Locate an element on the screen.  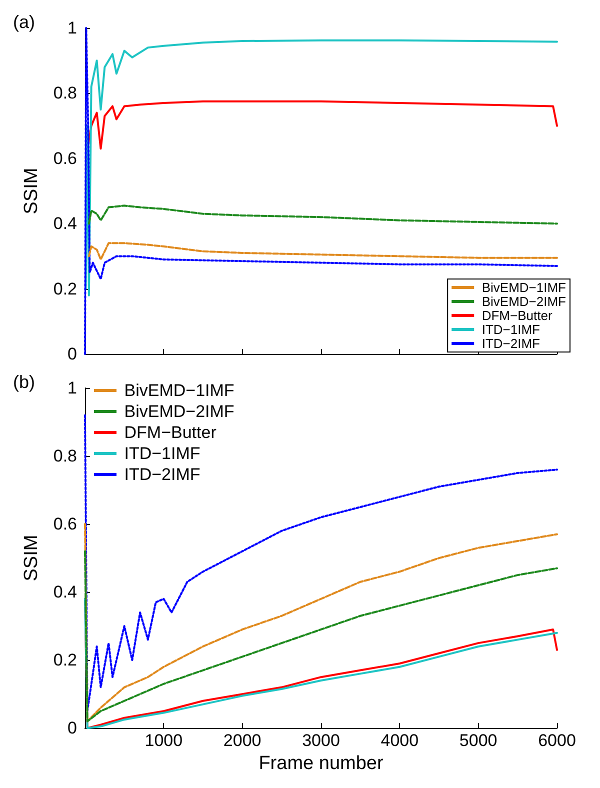
chart-title: (a) is located at coordinates (24, 22).